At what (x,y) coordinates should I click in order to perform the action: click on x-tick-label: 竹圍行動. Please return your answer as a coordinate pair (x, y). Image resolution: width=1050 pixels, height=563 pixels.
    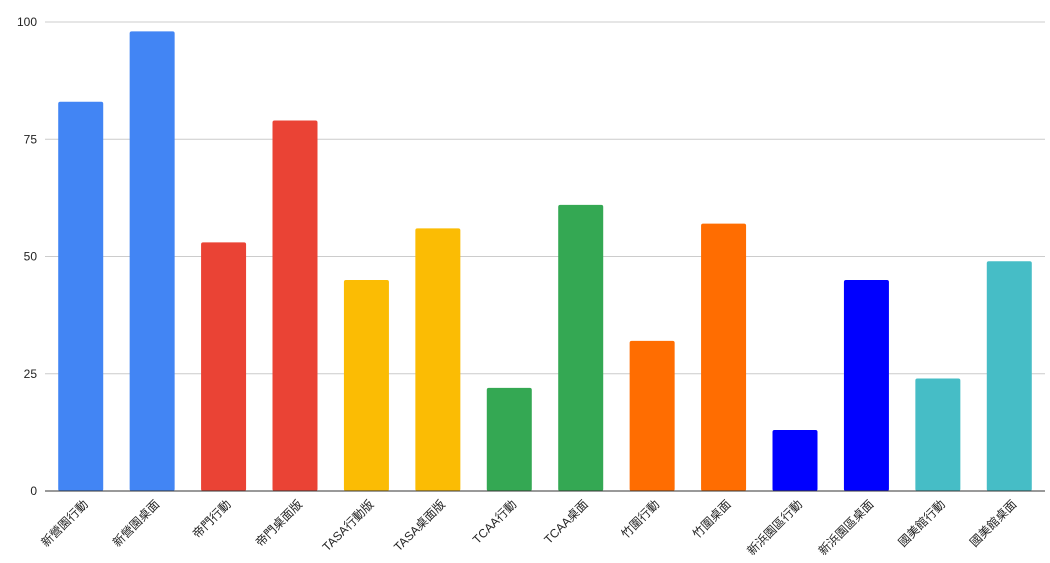
    Looking at the image, I should click on (640, 519).